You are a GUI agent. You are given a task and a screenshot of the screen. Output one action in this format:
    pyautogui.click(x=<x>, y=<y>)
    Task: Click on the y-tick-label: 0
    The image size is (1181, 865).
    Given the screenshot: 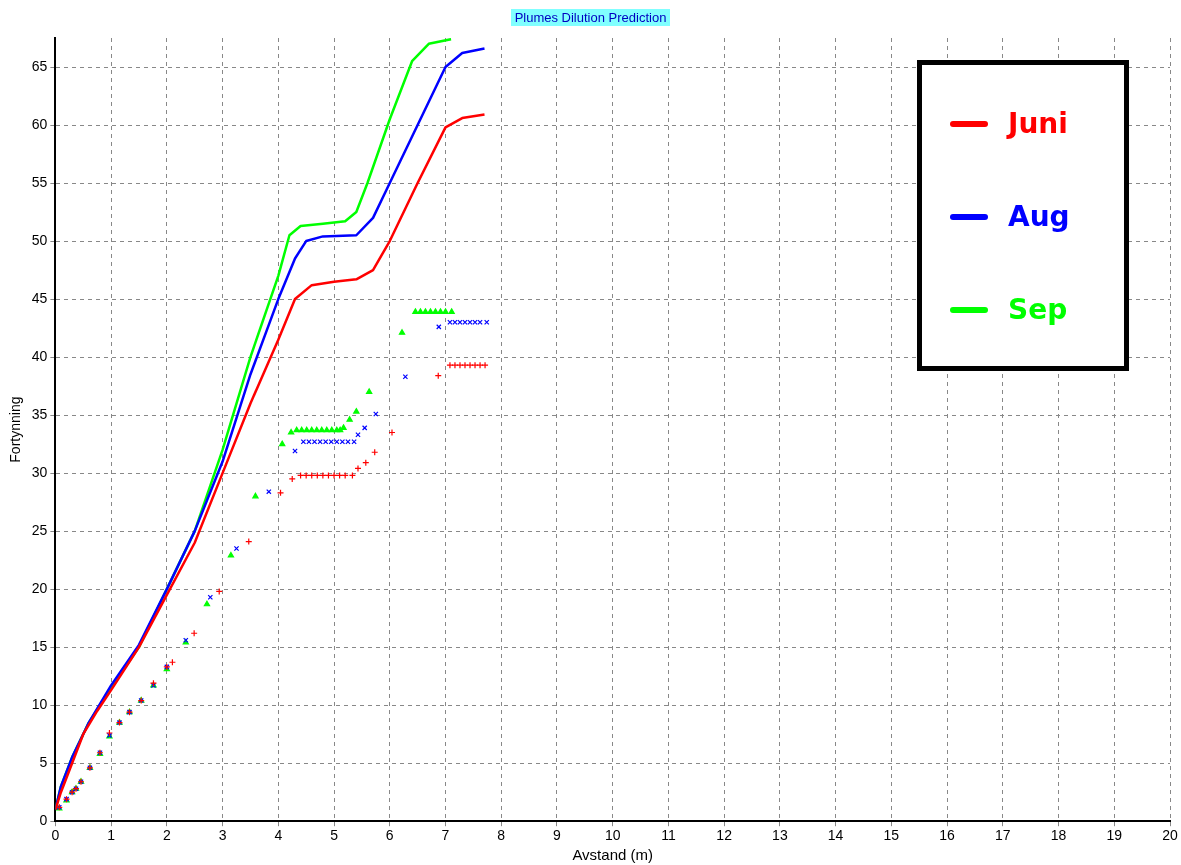 What is the action you would take?
    pyautogui.click(x=43, y=820)
    